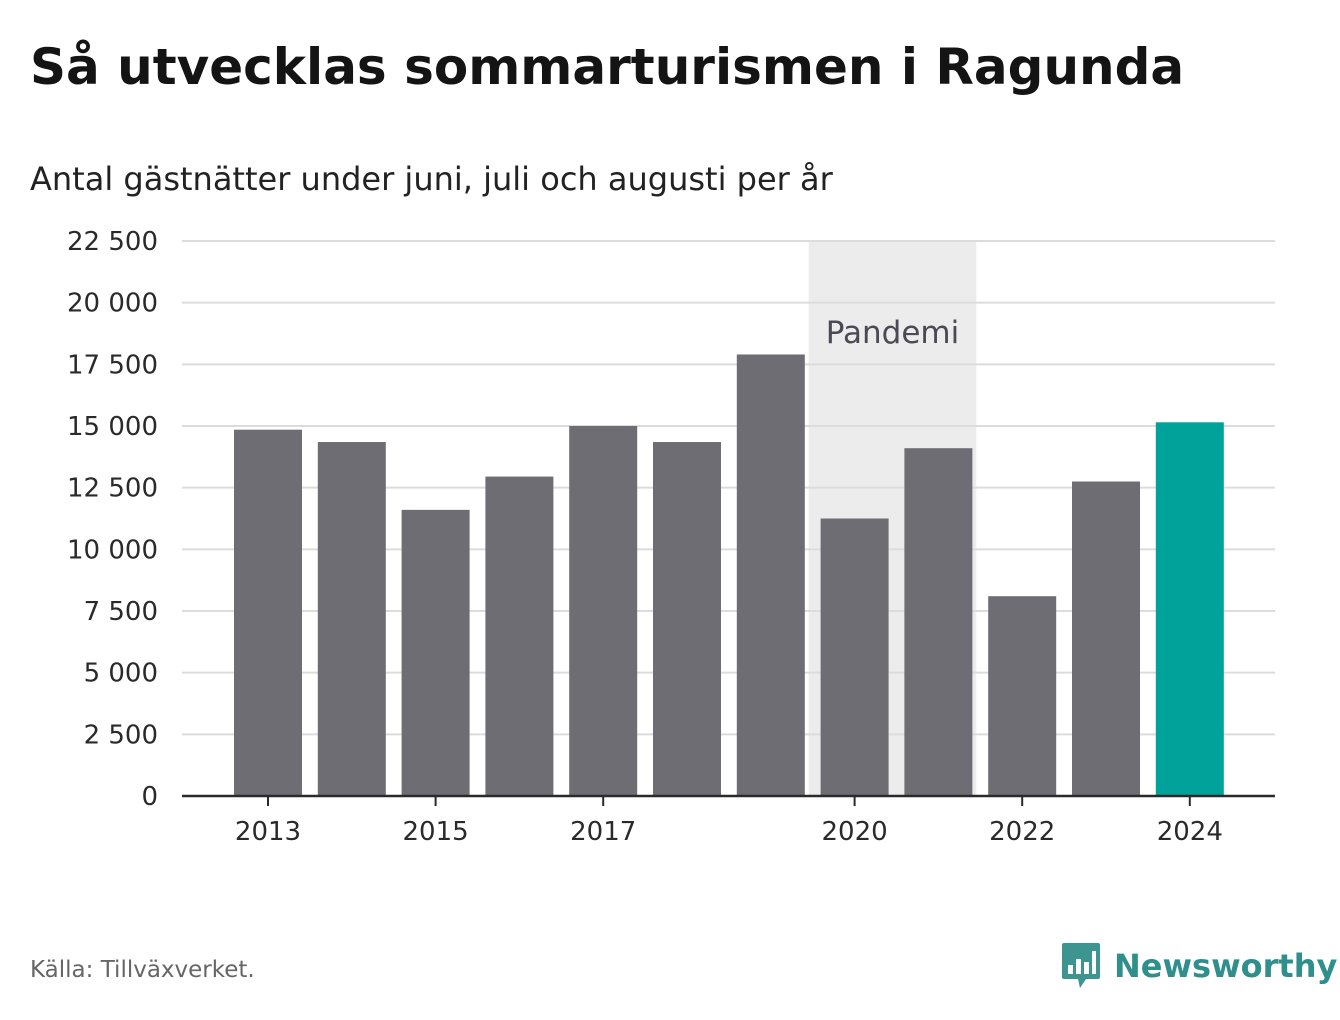 This screenshot has width=1340, height=1020. Describe the element at coordinates (268, 832) in the screenshot. I see `x-tick-label: 2013` at that location.